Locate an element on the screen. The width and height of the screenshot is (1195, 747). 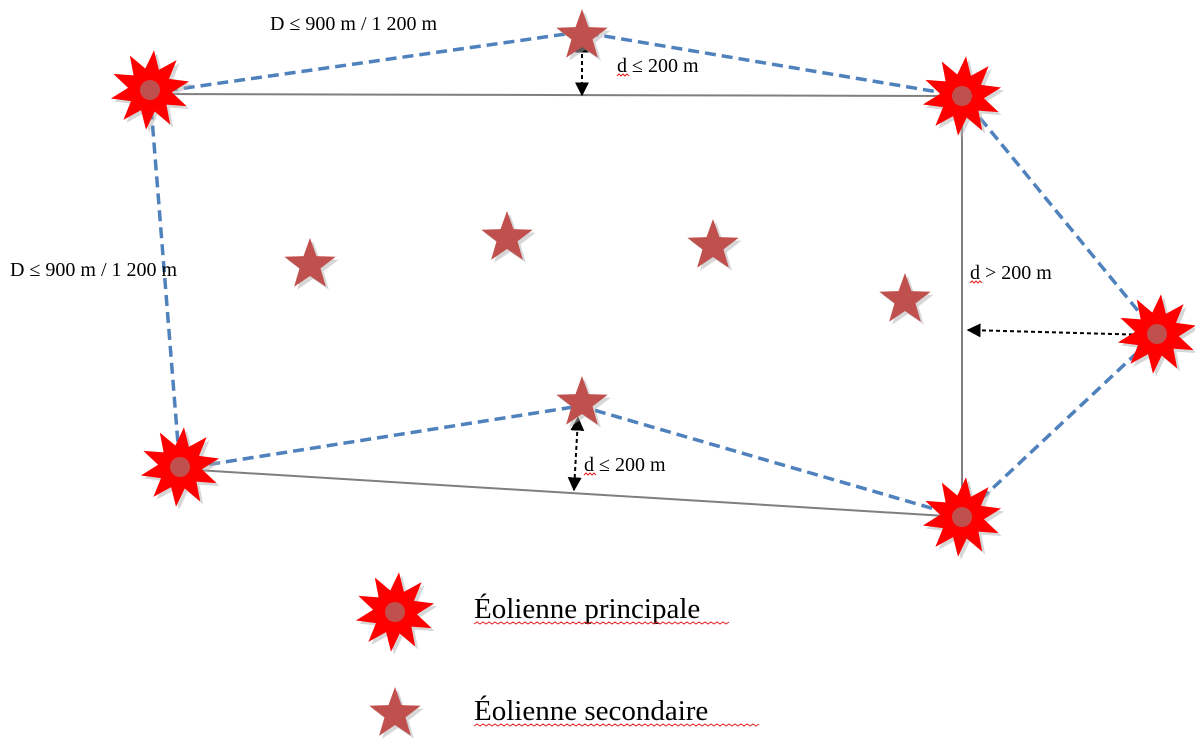
legend: Éolienne principale Éolienne secondaire is located at coordinates (557, 655).